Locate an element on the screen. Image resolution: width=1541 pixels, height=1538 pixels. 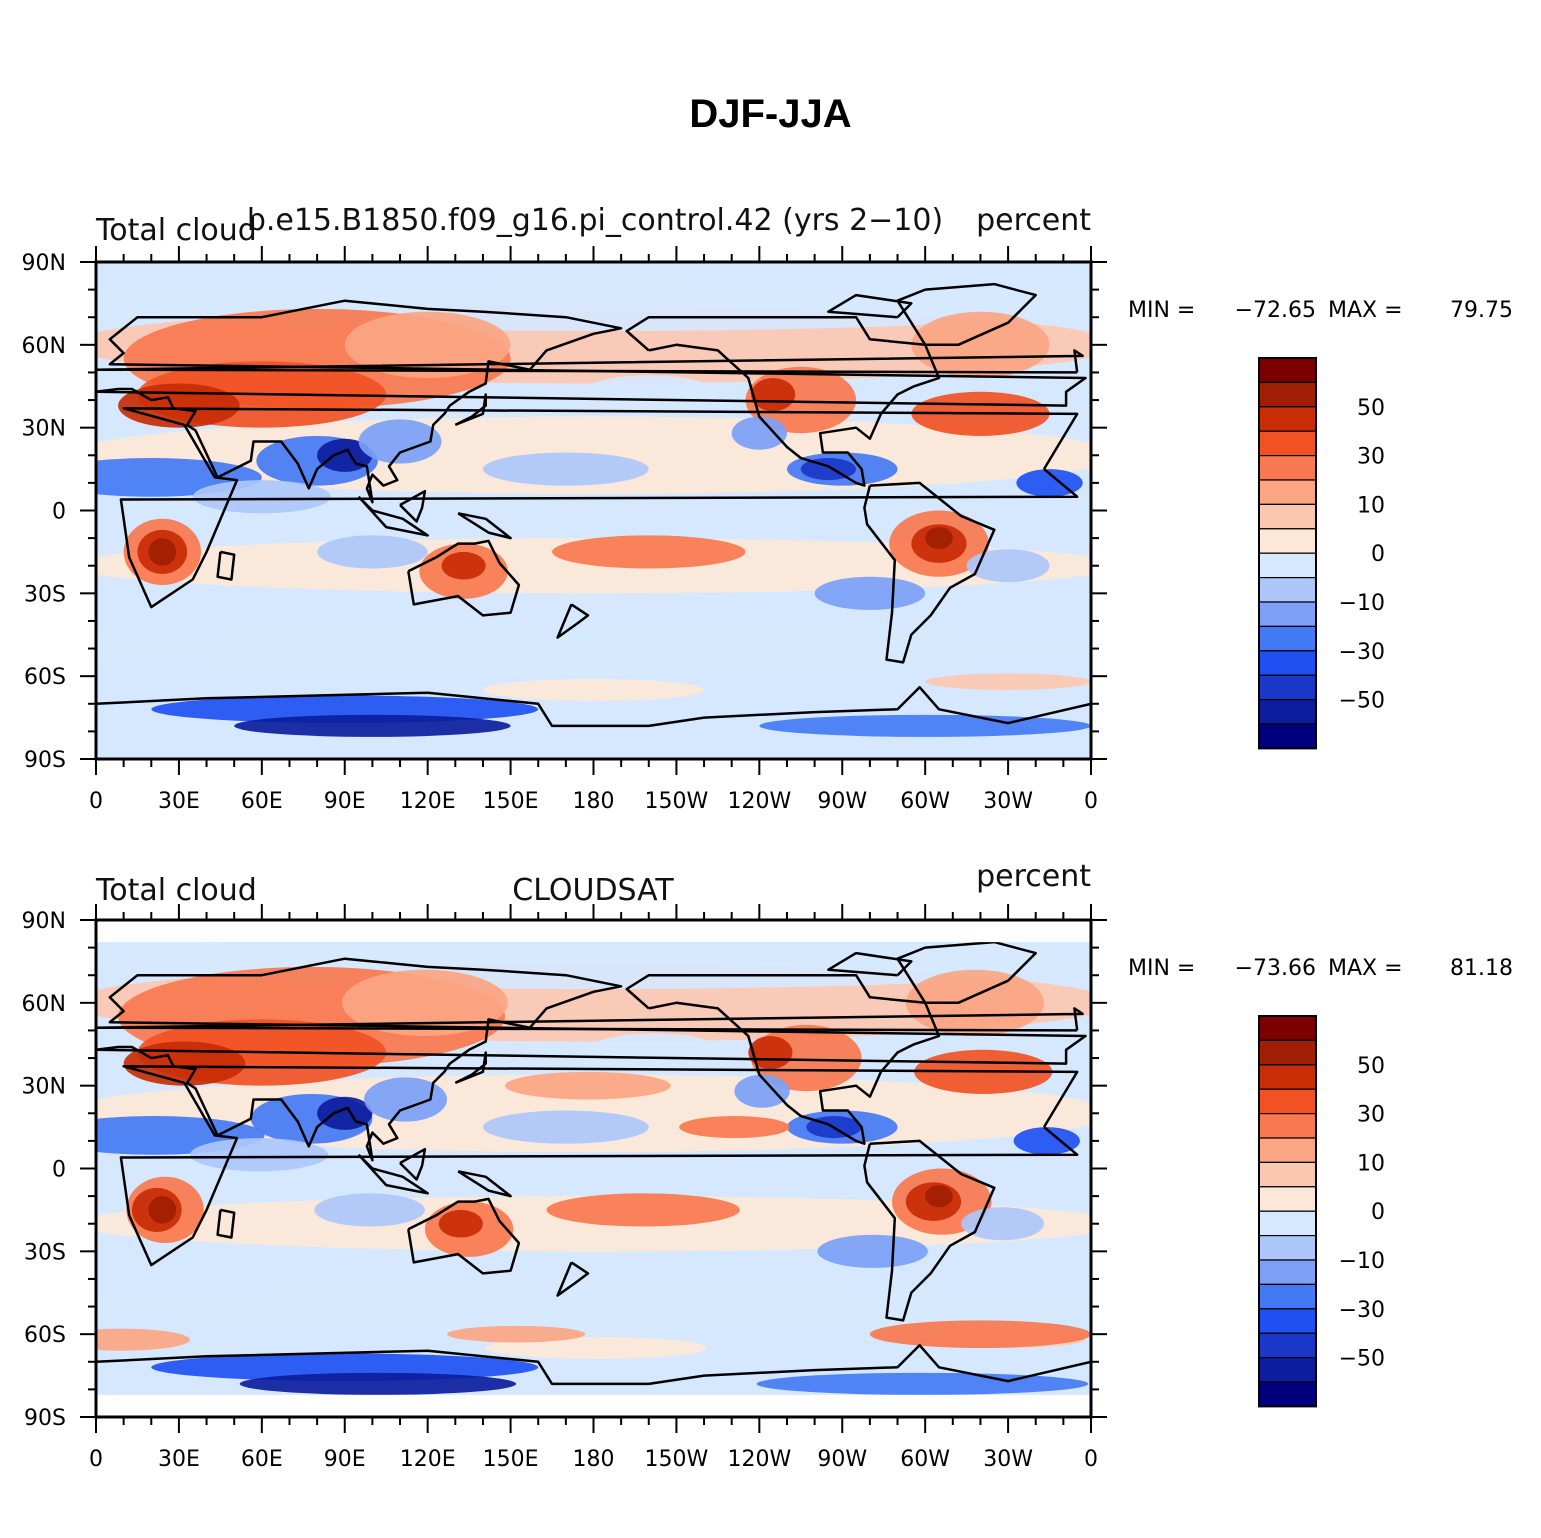
colorbar-label: 0 is located at coordinates (1378, 554).